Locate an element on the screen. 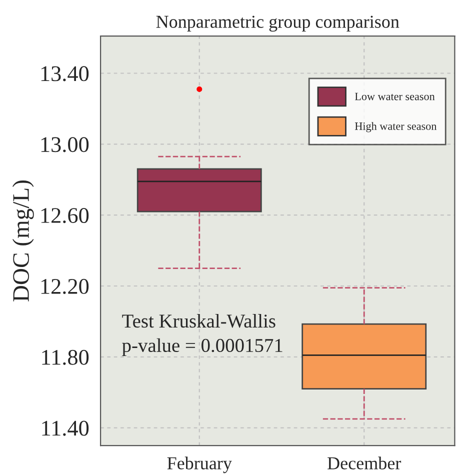 This screenshot has width=457, height=474. y-tick-label: 12.20 is located at coordinates (65, 286).